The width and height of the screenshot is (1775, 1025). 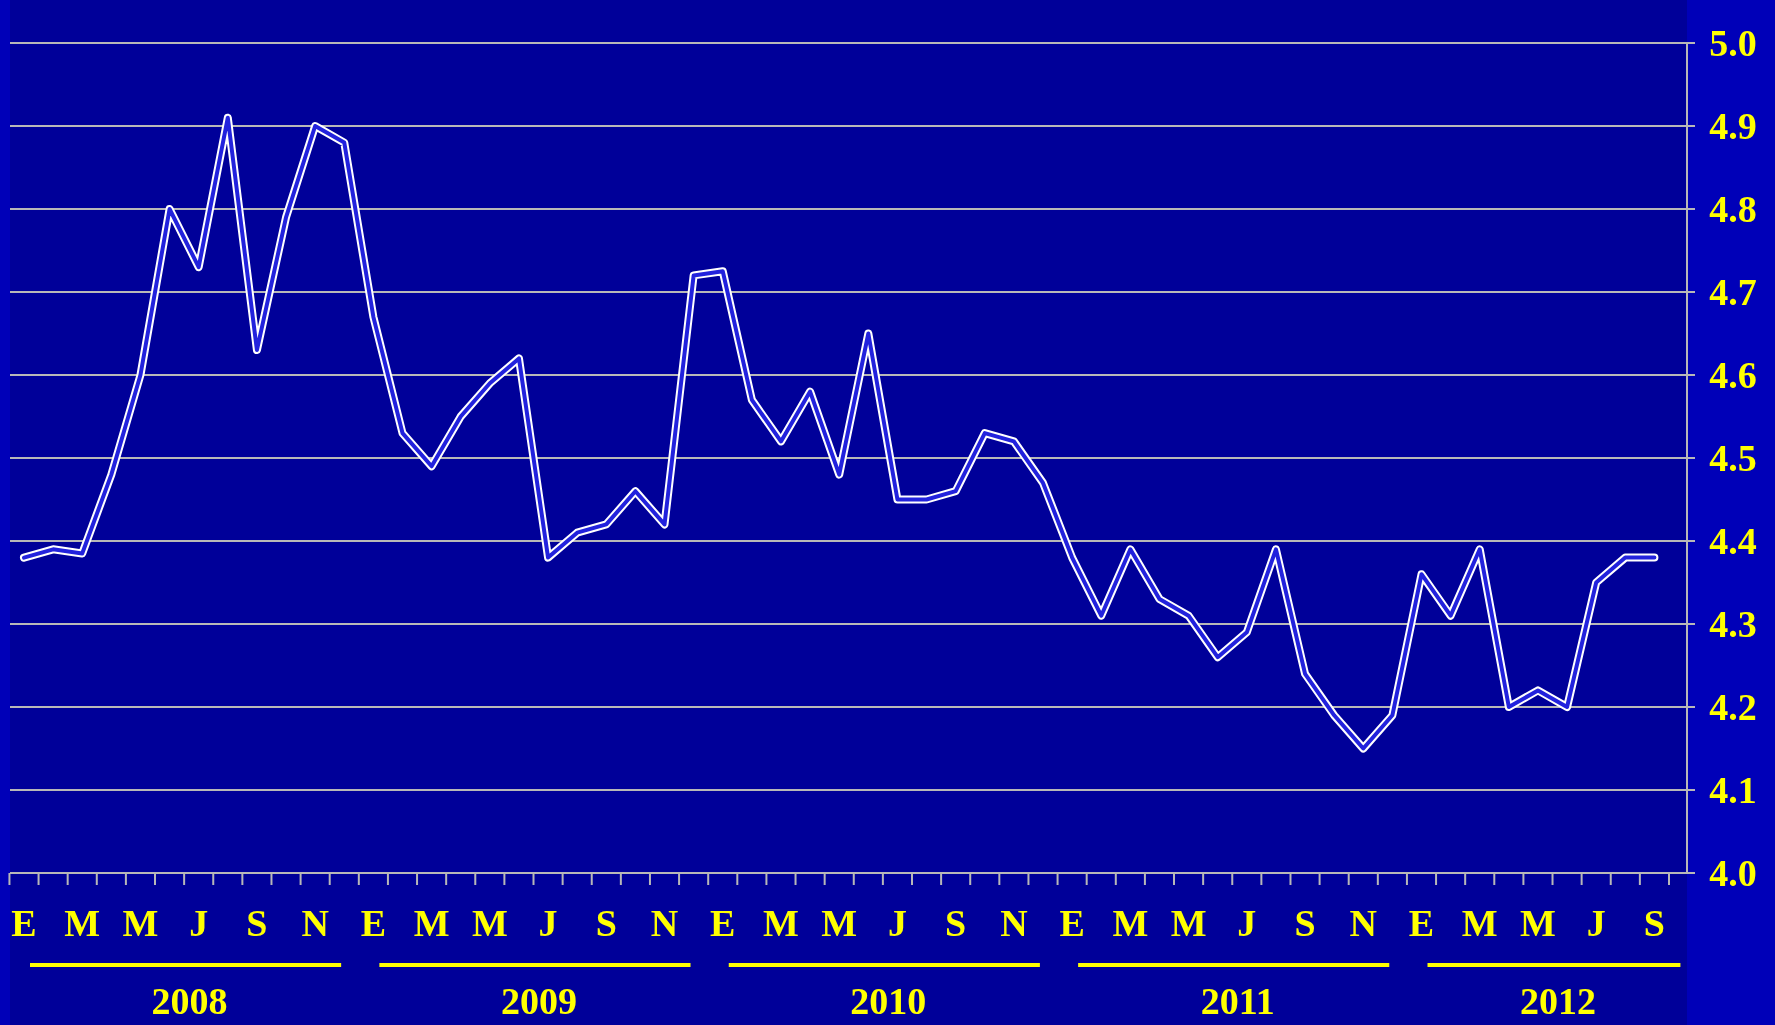 I want to click on text: 2008, so click(x=189, y=1001).